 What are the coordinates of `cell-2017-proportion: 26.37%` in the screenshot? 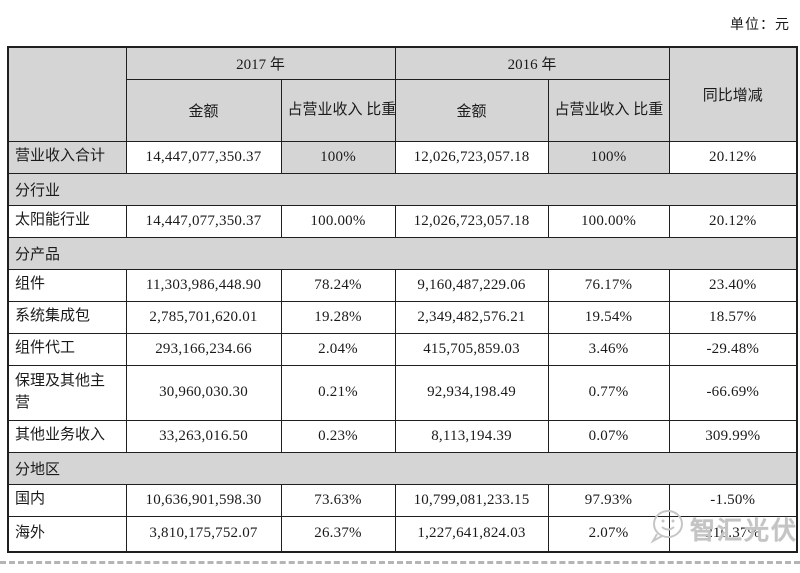 It's located at (338, 534).